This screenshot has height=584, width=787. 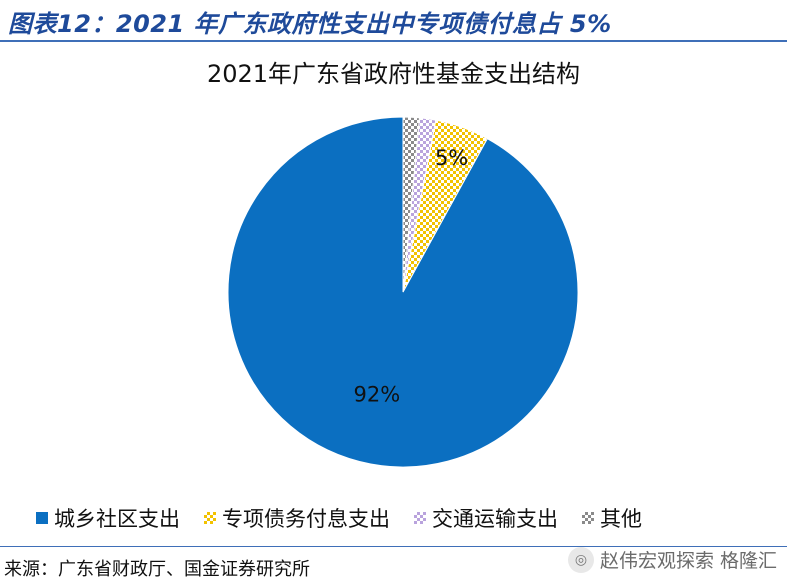 What do you see at coordinates (495, 519) in the screenshot?
I see `legend-label: 交通运输支出` at bounding box center [495, 519].